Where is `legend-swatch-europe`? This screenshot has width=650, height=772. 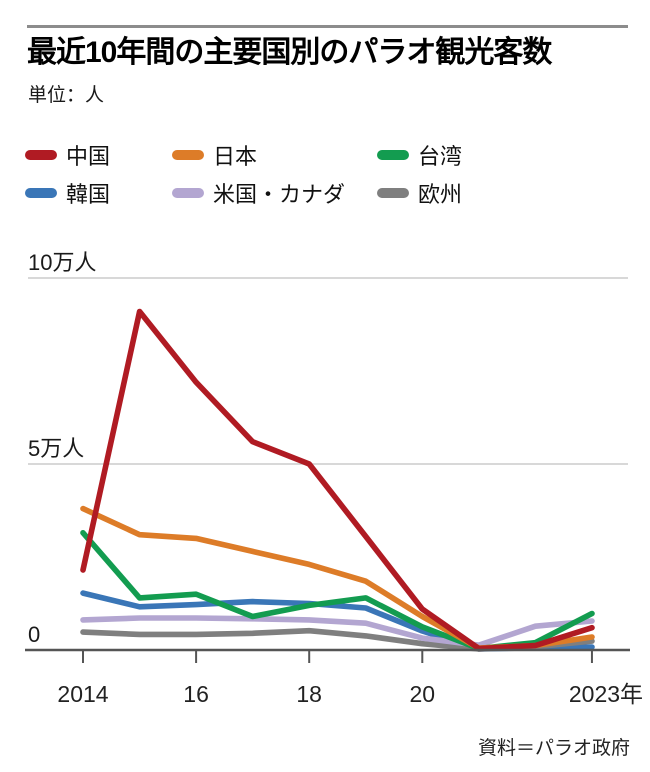 legend-swatch-europe is located at coordinates (393, 193).